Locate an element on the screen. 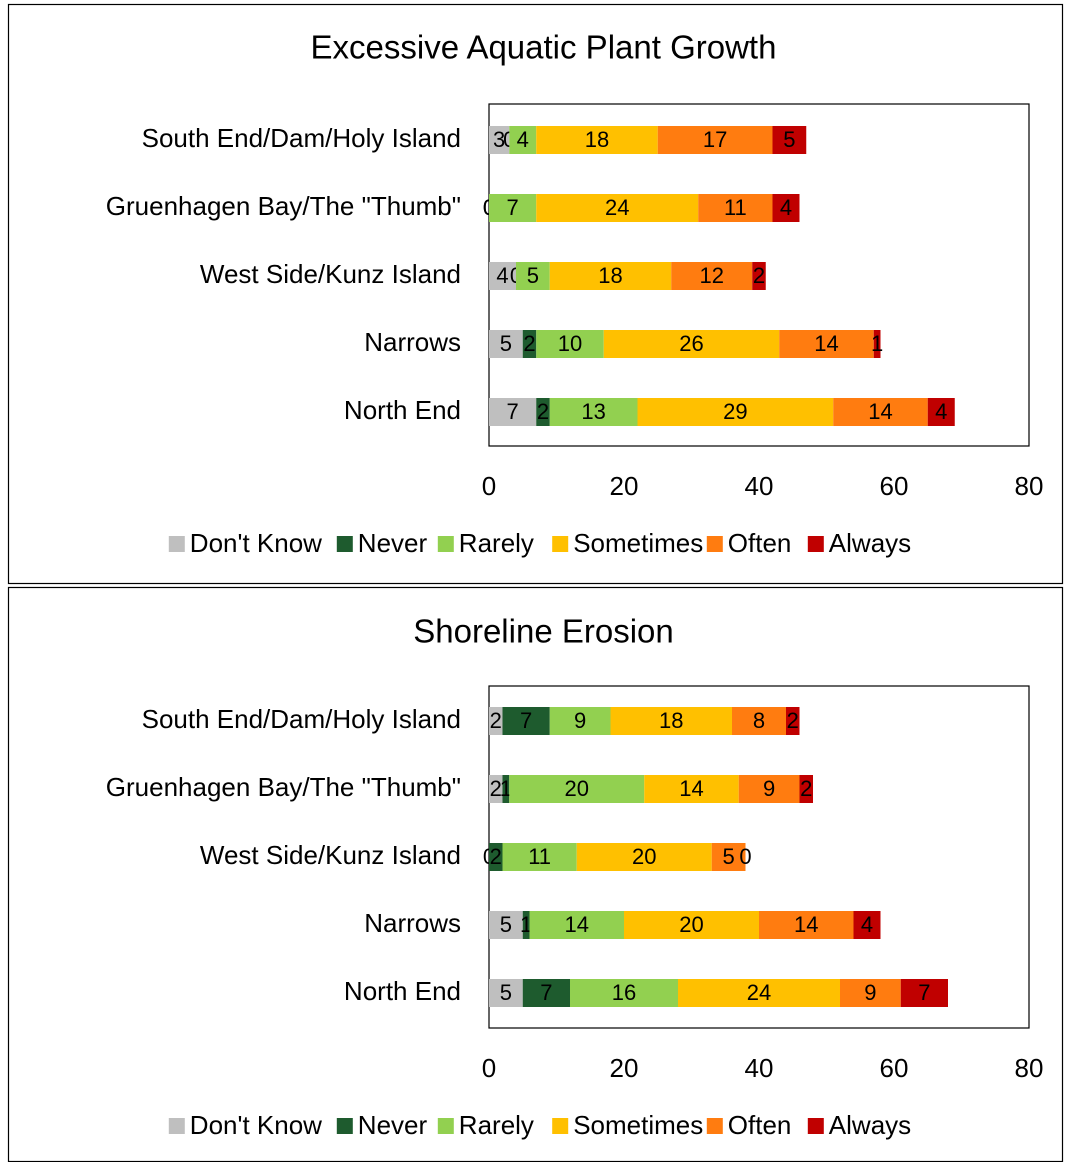 The width and height of the screenshot is (1065, 1162). category-label: Narrows is located at coordinates (412, 342).